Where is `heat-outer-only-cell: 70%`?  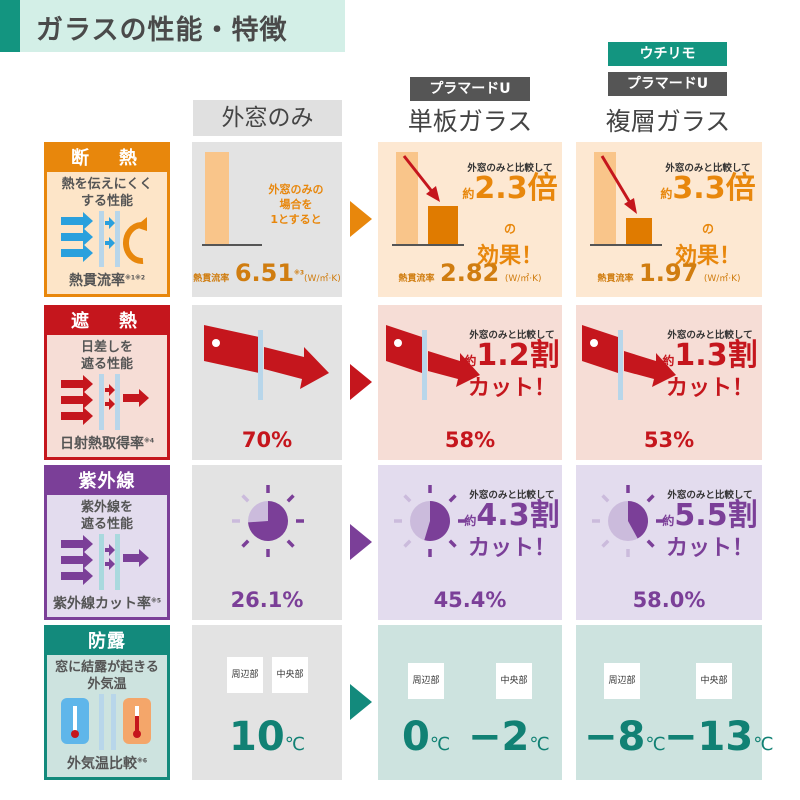 heat-outer-only-cell: 70% is located at coordinates (267, 382).